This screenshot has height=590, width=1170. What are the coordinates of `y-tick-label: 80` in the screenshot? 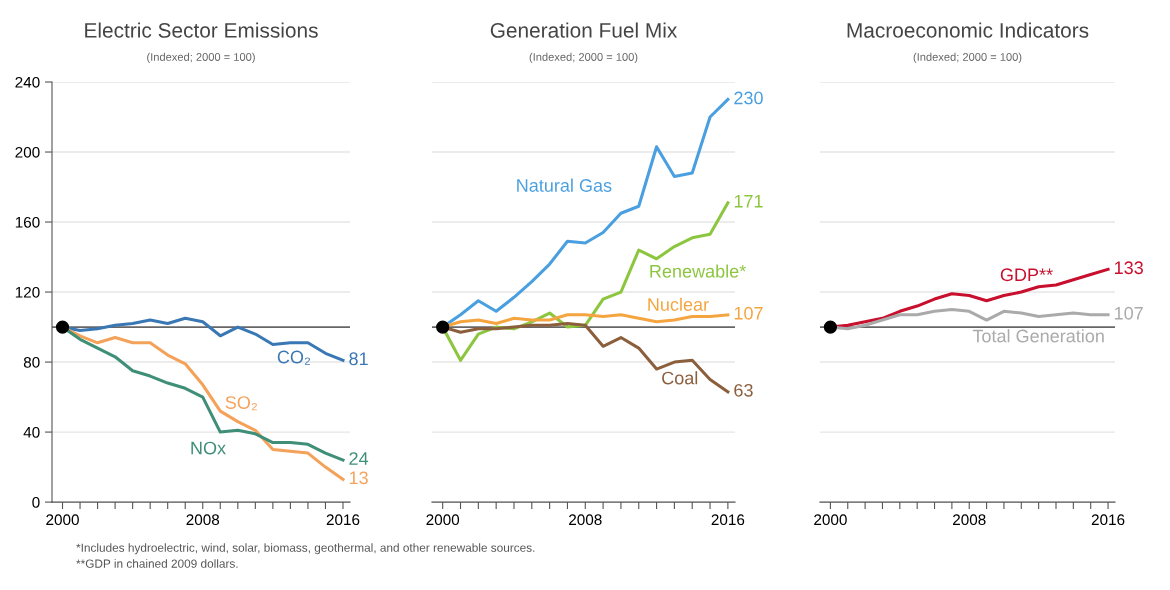 It's located at (31, 362).